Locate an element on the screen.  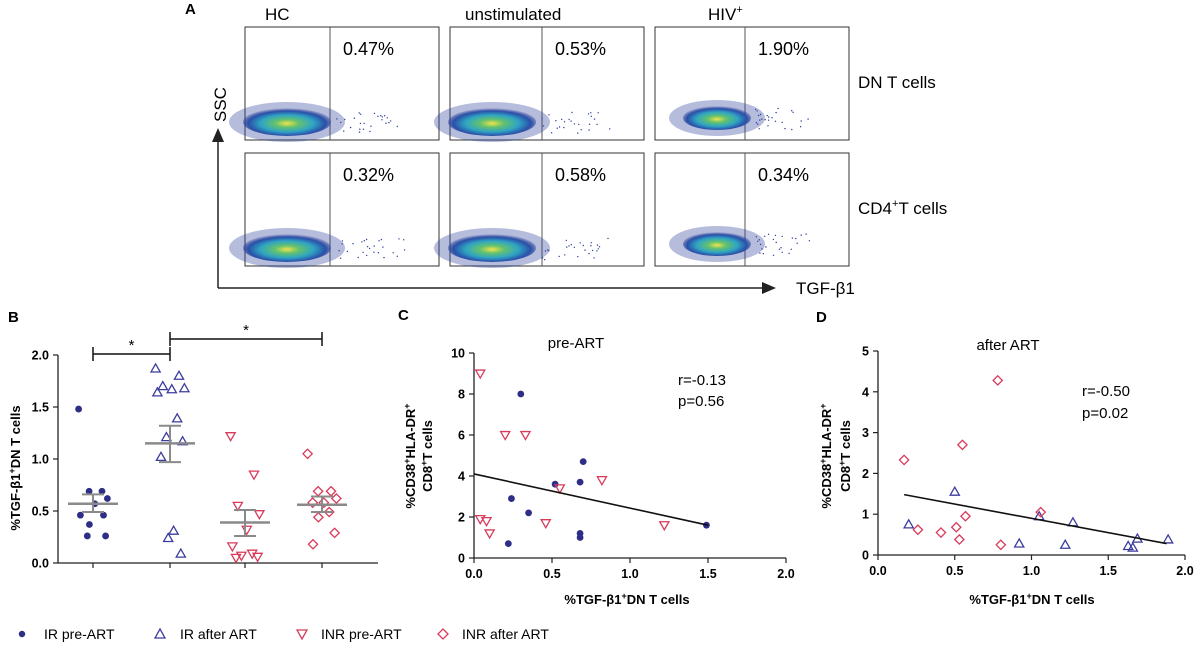
chart-d-x-tick-label: 1.5 is located at coordinates (1108, 571).